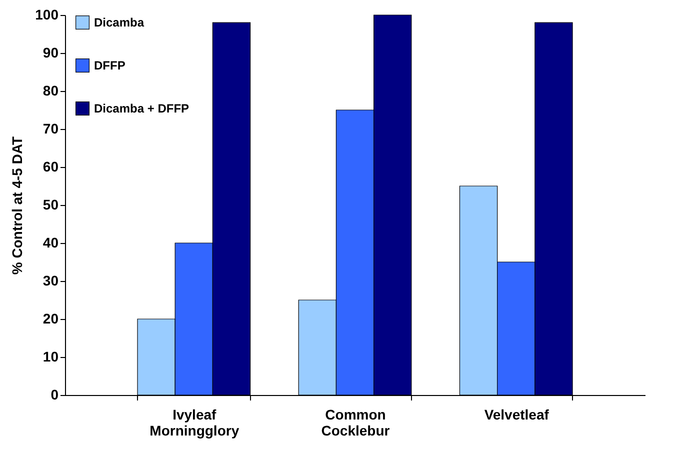 The width and height of the screenshot is (688, 462). Describe the element at coordinates (50, 356) in the screenshot. I see `y-tick-label: 10` at that location.